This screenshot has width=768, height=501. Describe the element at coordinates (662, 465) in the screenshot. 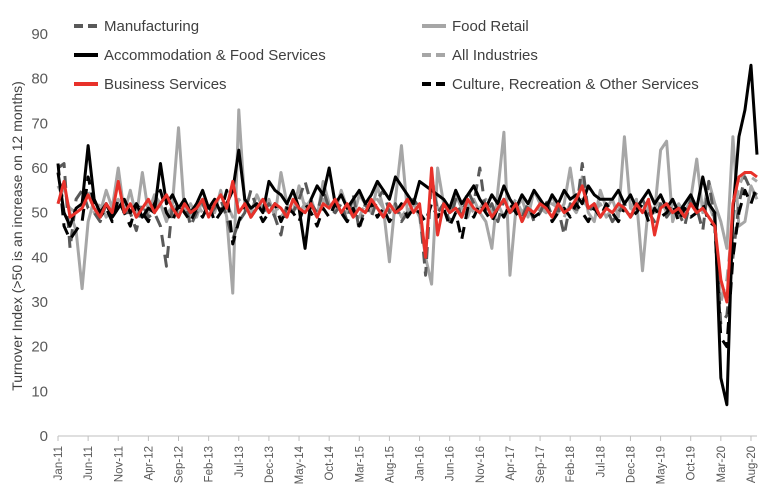

I see `x-tick-label: May-19` at that location.